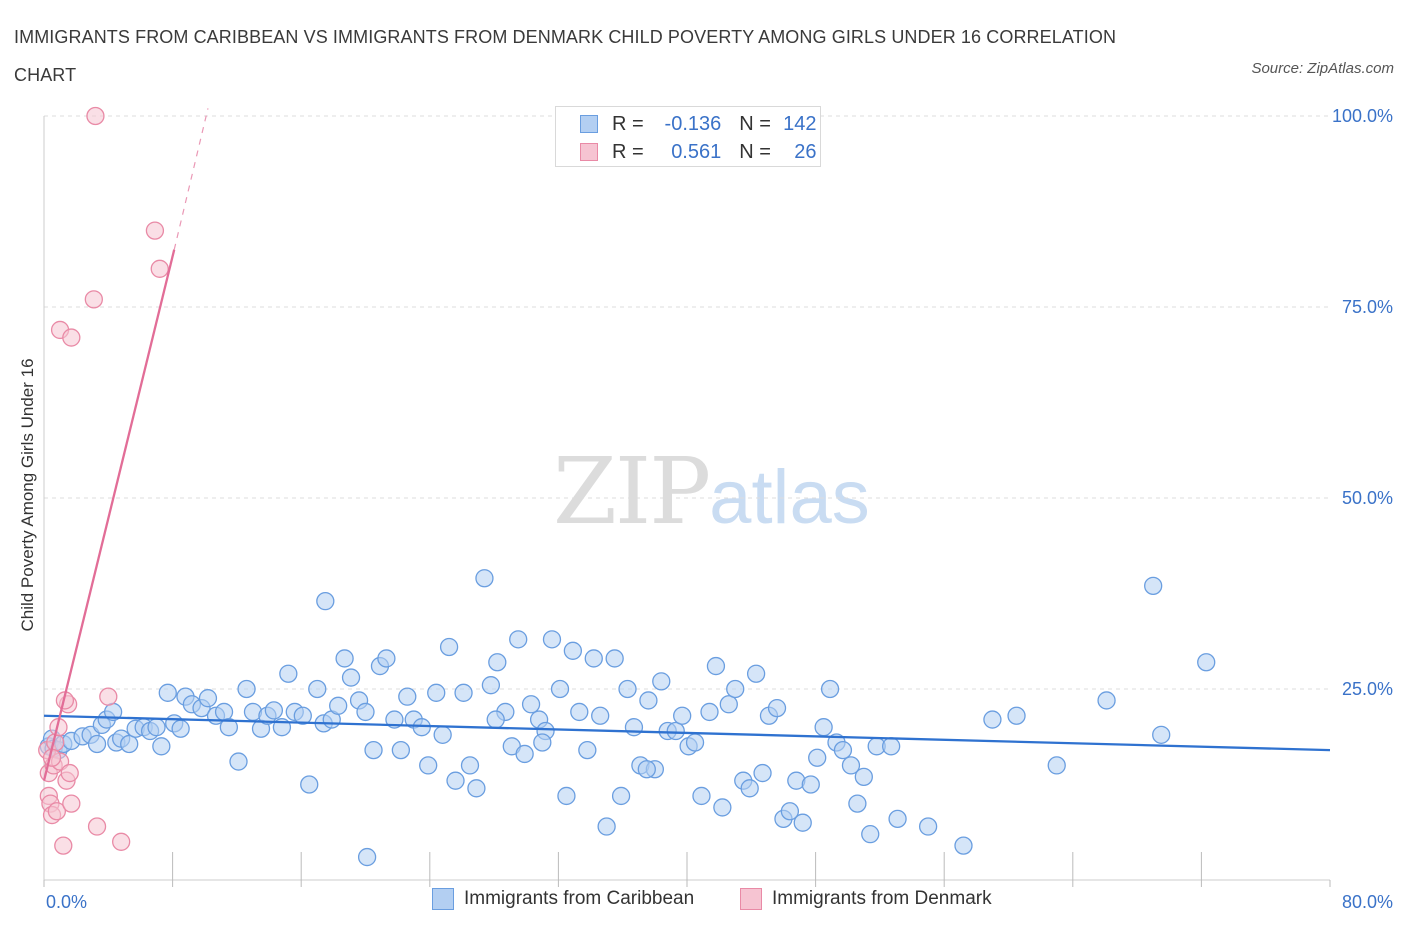 This screenshot has height=930, width=1406. Describe the element at coordinates (191, 179) in the screenshot. I see `trendline-extension-denmark` at that location.